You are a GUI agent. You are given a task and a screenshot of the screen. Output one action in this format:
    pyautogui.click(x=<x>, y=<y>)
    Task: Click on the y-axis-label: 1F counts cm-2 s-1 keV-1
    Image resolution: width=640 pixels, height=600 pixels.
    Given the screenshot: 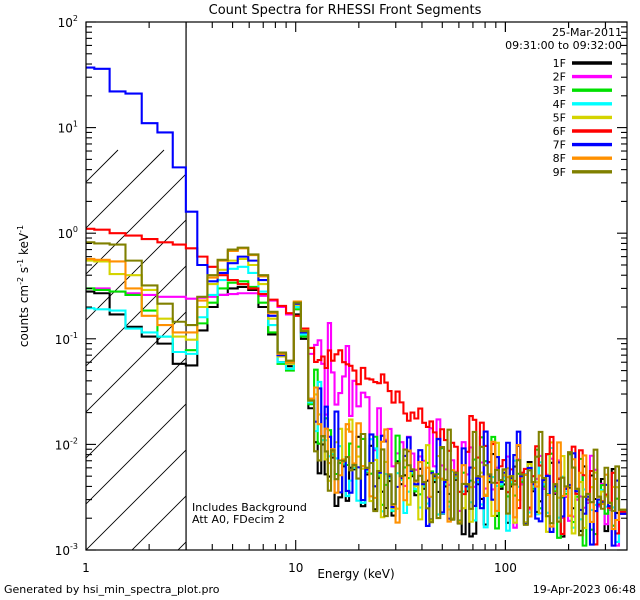 What is the action you would take?
    pyautogui.click(x=23, y=286)
    